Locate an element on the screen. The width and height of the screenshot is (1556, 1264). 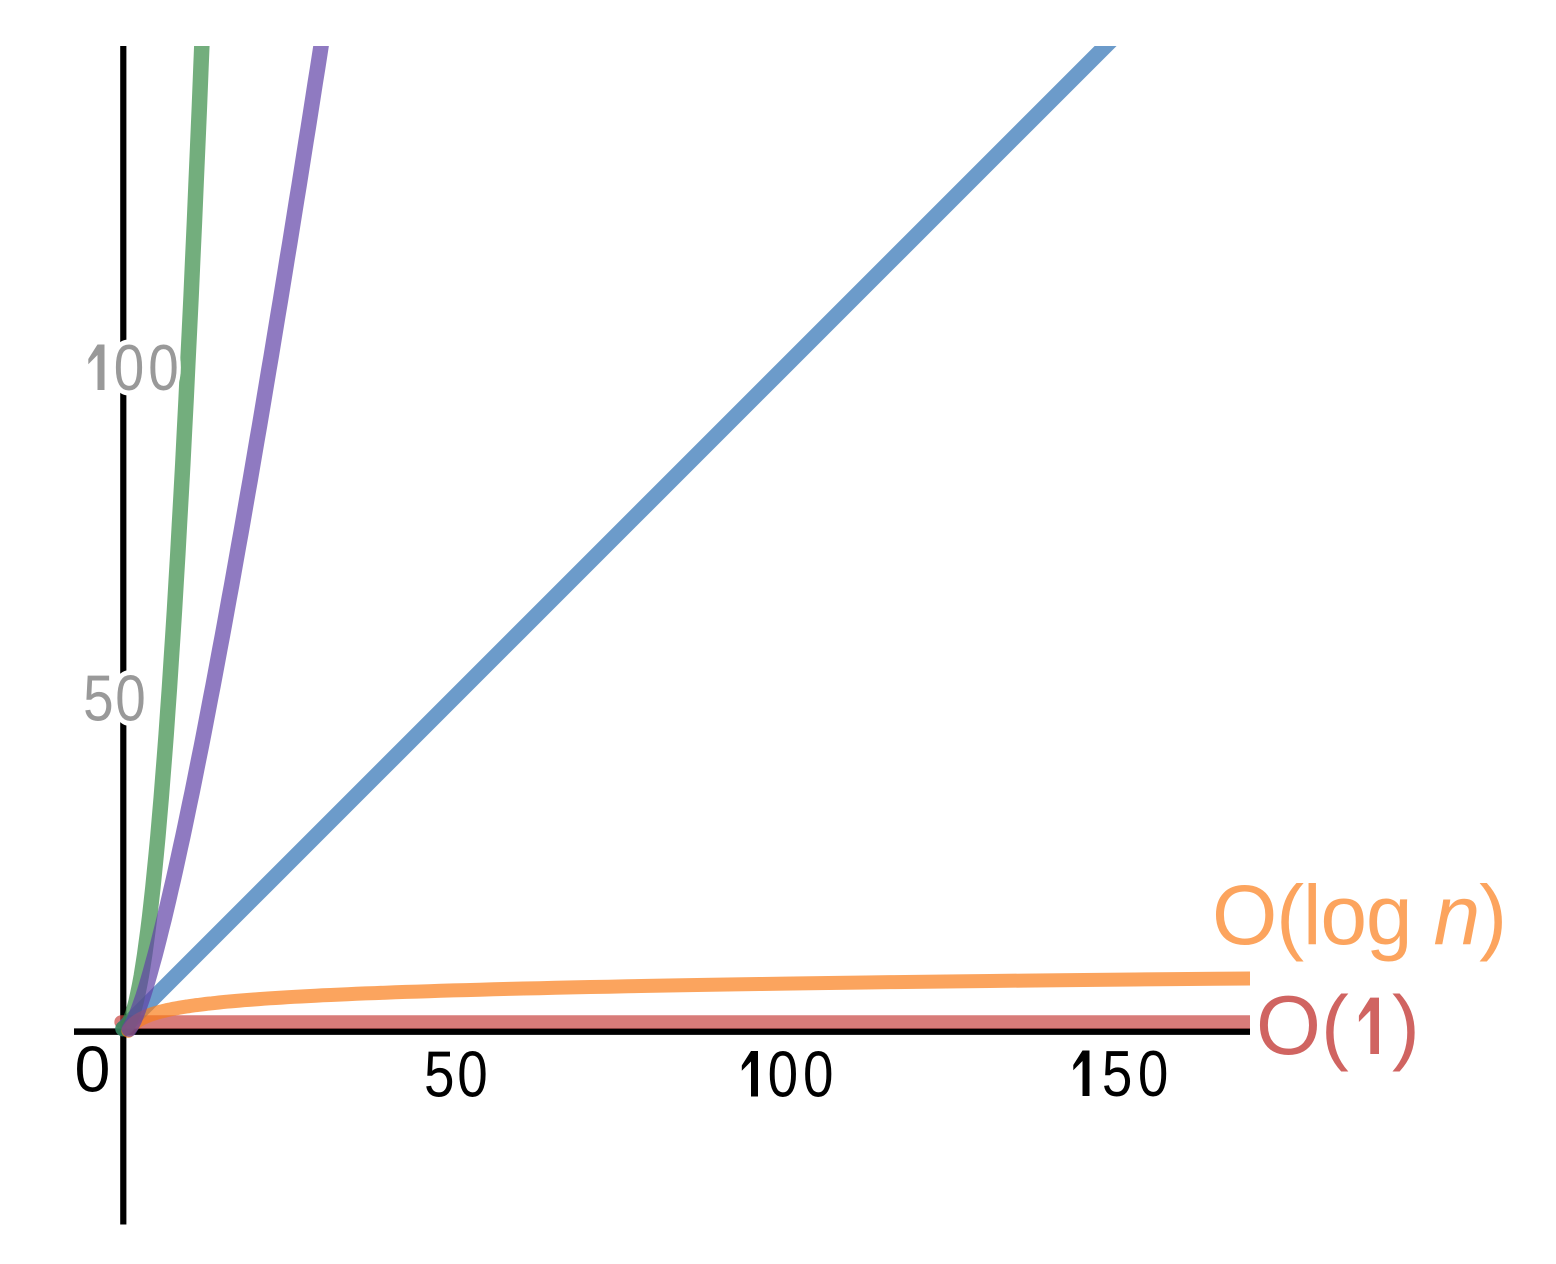
svg-text: O(log n) is located at coordinates (1359, 915).